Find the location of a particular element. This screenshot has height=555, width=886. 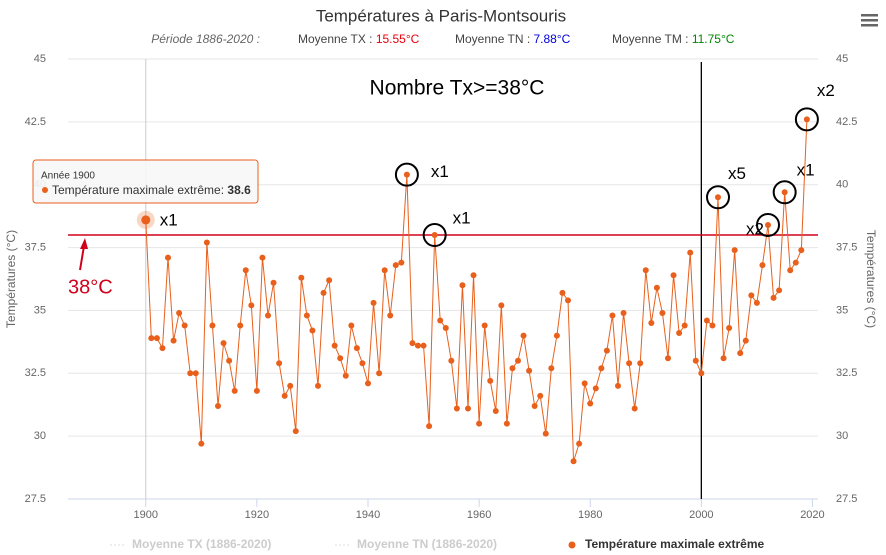

threshold-label: 38°C is located at coordinates (90, 287).